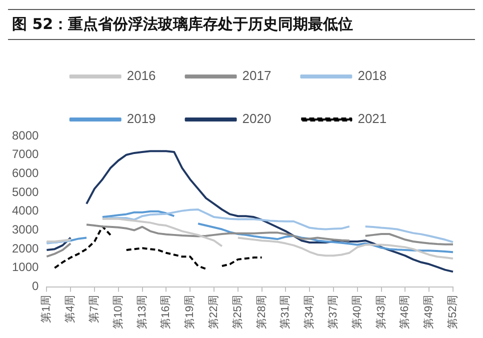 The height and width of the screenshot is (338, 483). I want to click on y-tick-label: 7000, so click(26, 154).